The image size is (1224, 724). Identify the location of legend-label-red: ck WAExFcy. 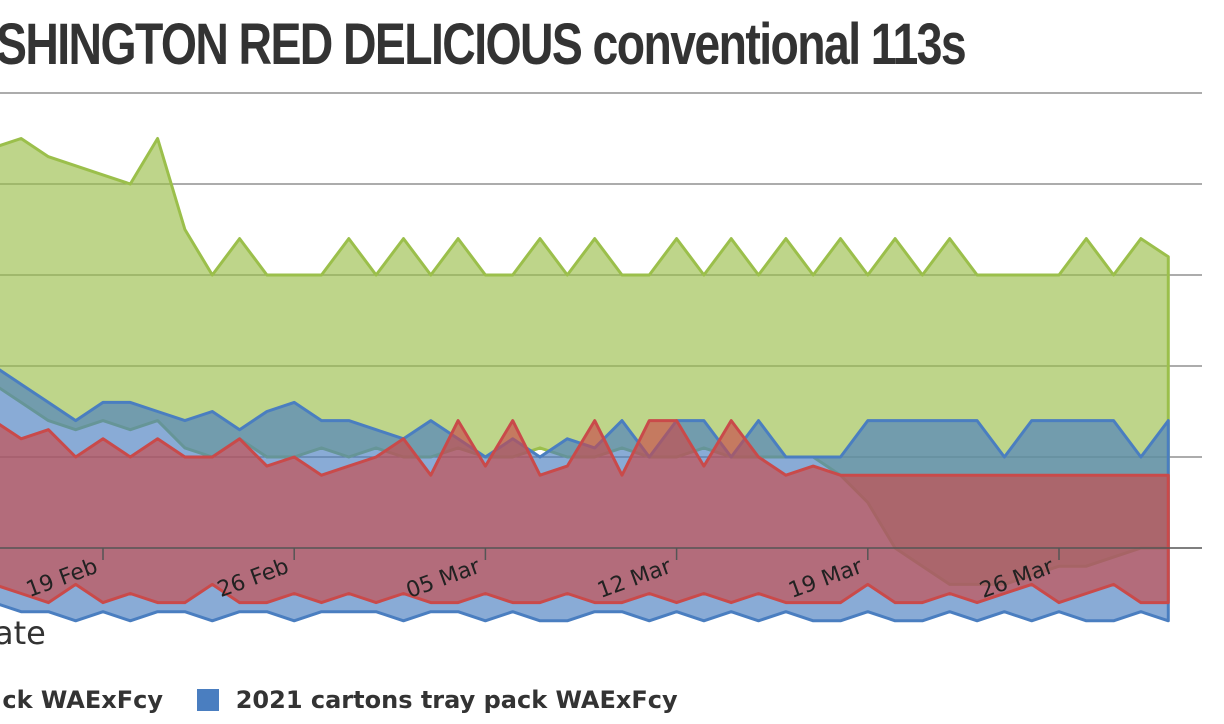
(83, 700).